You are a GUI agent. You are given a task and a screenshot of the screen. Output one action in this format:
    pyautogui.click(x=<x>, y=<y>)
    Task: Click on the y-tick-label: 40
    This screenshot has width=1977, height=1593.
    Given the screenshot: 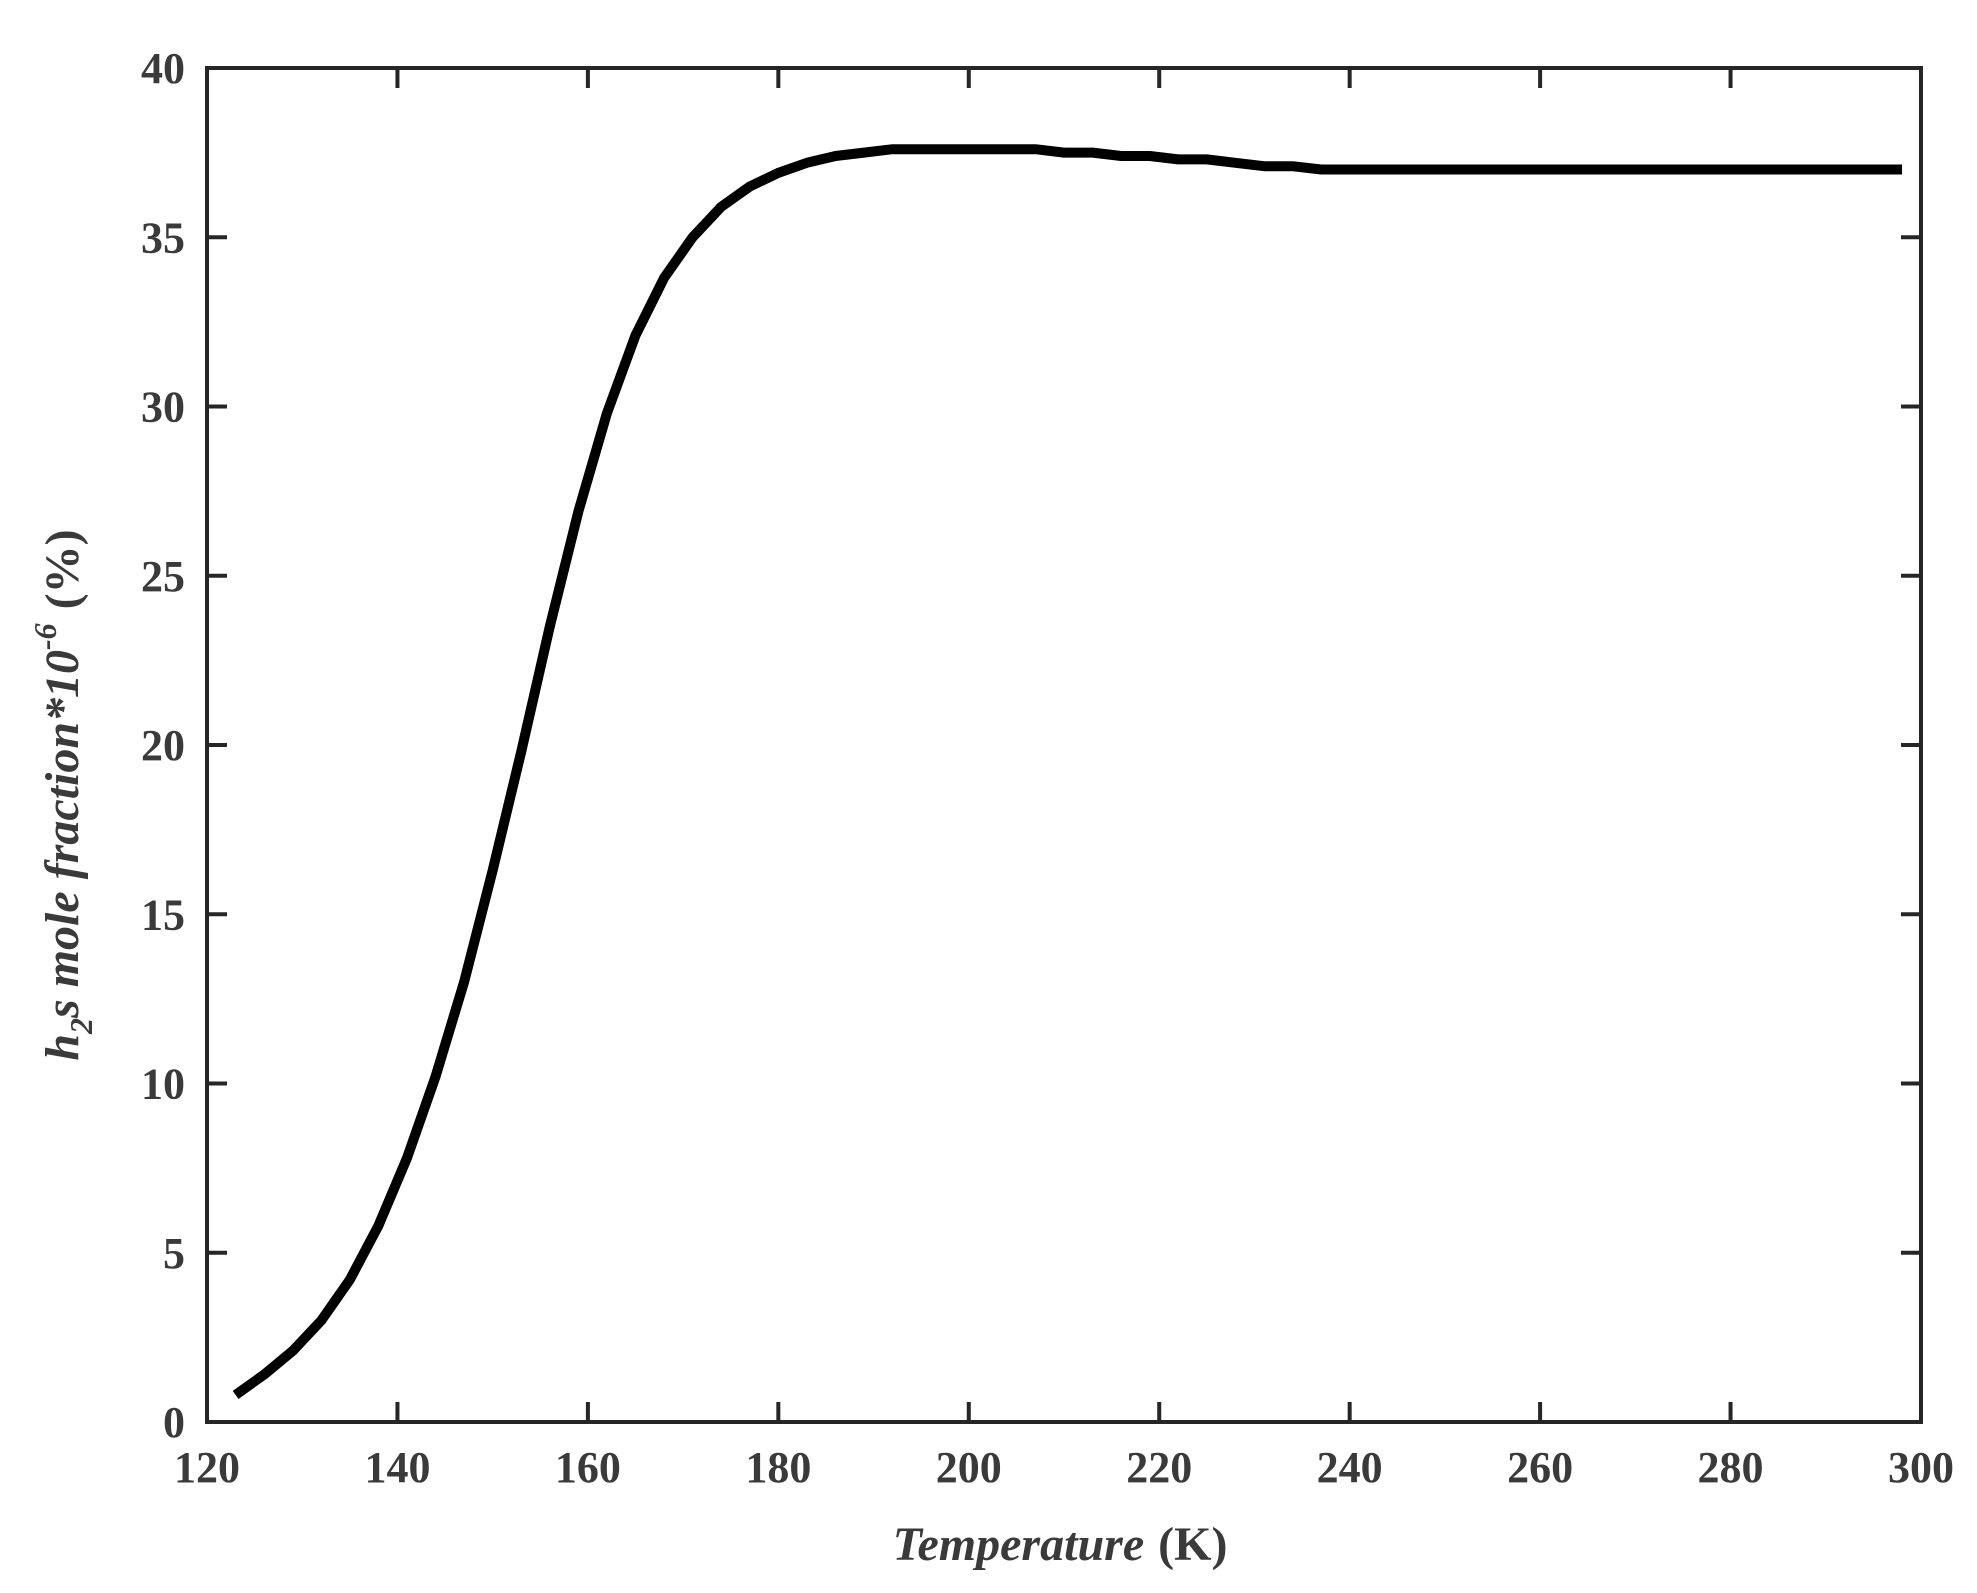 What is the action you would take?
    pyautogui.click(x=163, y=68)
    